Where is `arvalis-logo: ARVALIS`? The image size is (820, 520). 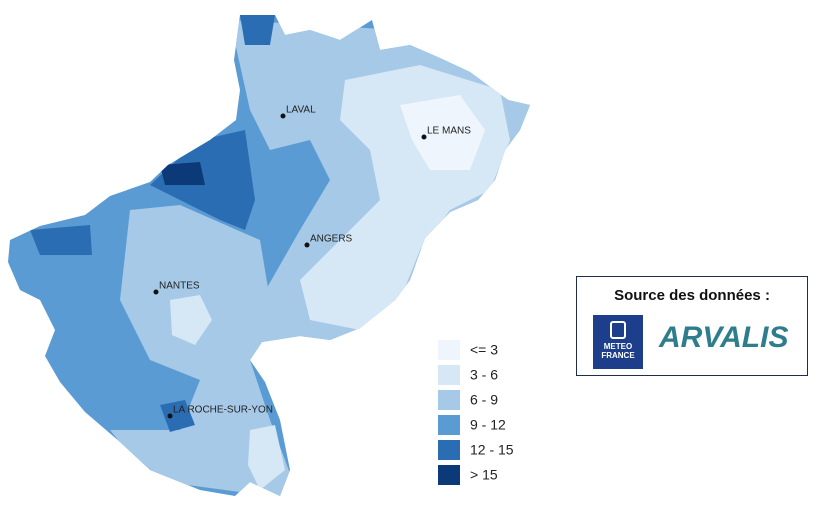
arvalis-logo: ARVALIS is located at coordinates (724, 337).